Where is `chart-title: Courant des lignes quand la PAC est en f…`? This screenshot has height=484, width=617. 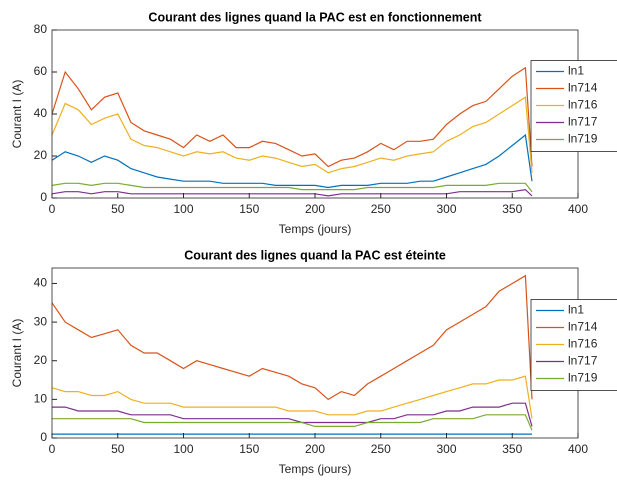
chart-title: Courant des lignes quand la PAC est en f… is located at coordinates (315, 17).